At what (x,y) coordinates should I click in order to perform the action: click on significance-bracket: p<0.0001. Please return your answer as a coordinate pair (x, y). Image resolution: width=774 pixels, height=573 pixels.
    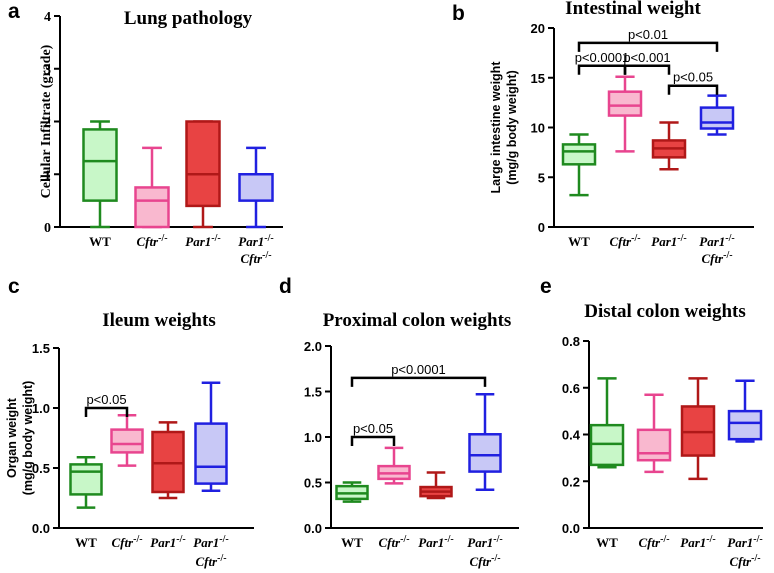
    Looking at the image, I should click on (602, 62).